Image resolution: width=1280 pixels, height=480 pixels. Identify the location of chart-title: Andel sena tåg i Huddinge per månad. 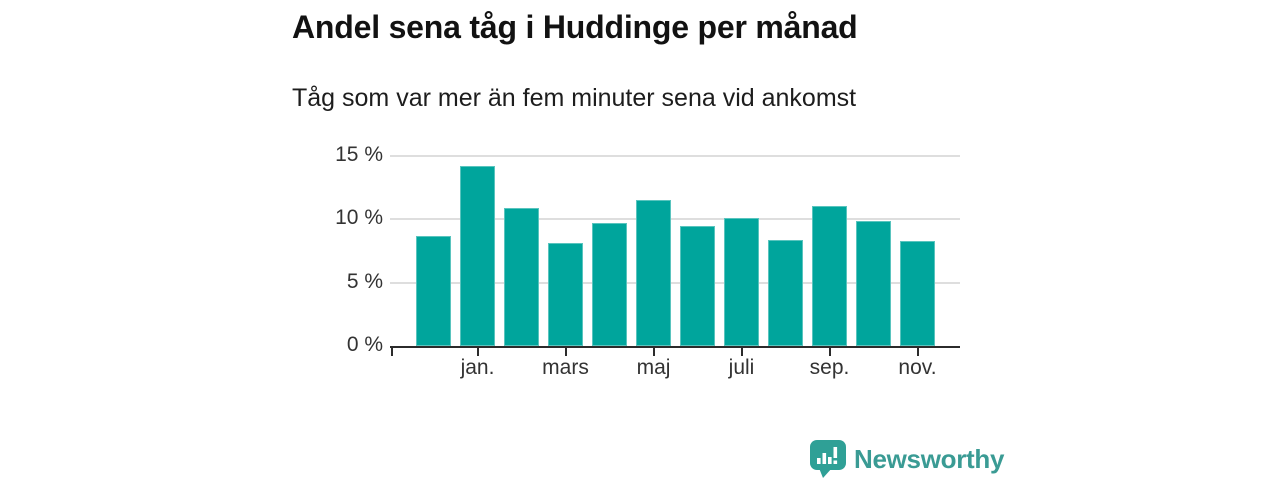
(575, 27).